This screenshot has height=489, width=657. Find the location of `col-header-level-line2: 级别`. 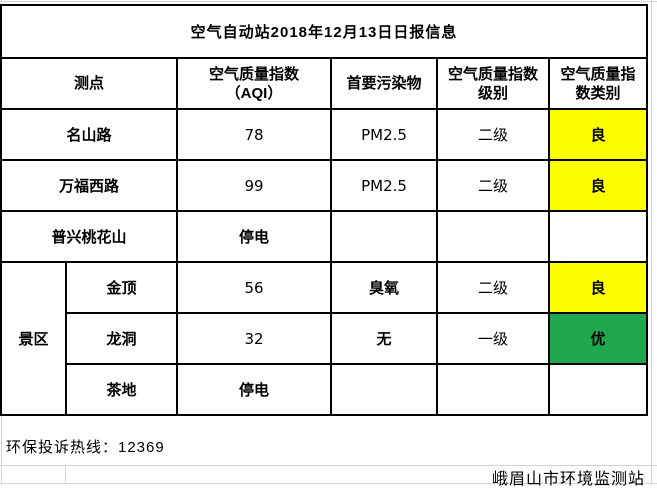

col-header-level-line2: 级别 is located at coordinates (492, 93).